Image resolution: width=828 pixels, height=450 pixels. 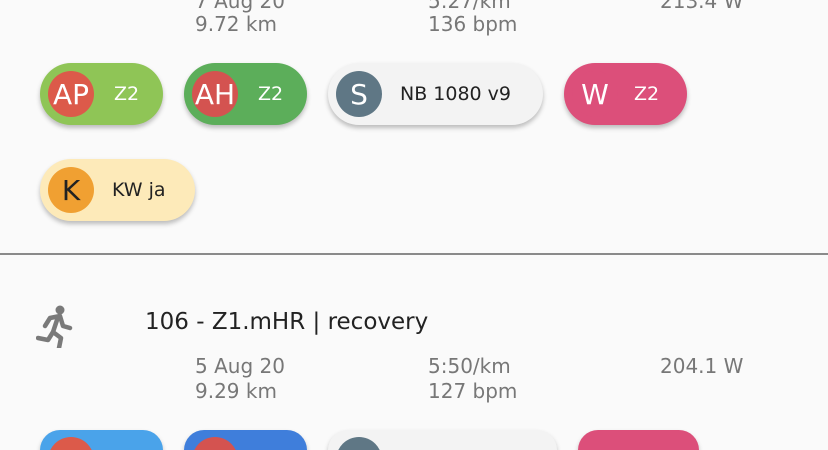 What do you see at coordinates (473, 391) in the screenshot?
I see `activity-heart-rate: 127 bpm` at bounding box center [473, 391].